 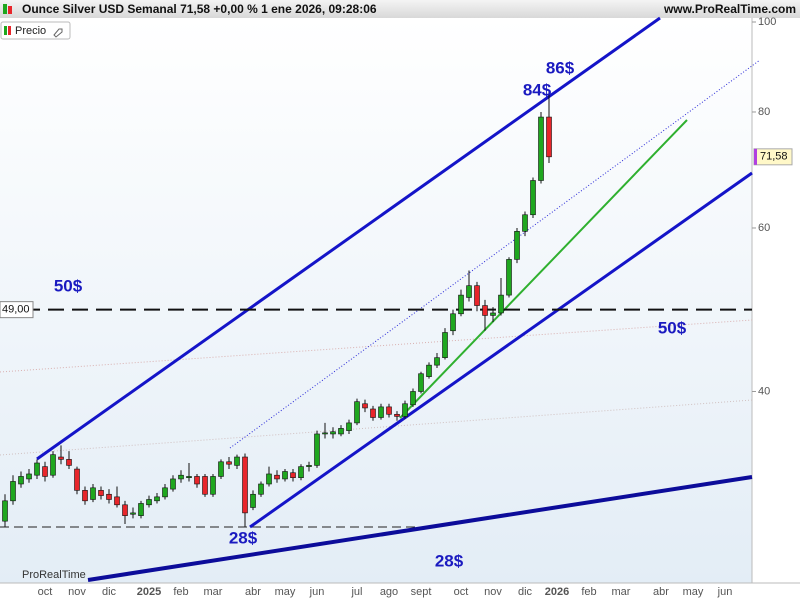 I want to click on y-tick-label: 60, so click(x=764, y=228).